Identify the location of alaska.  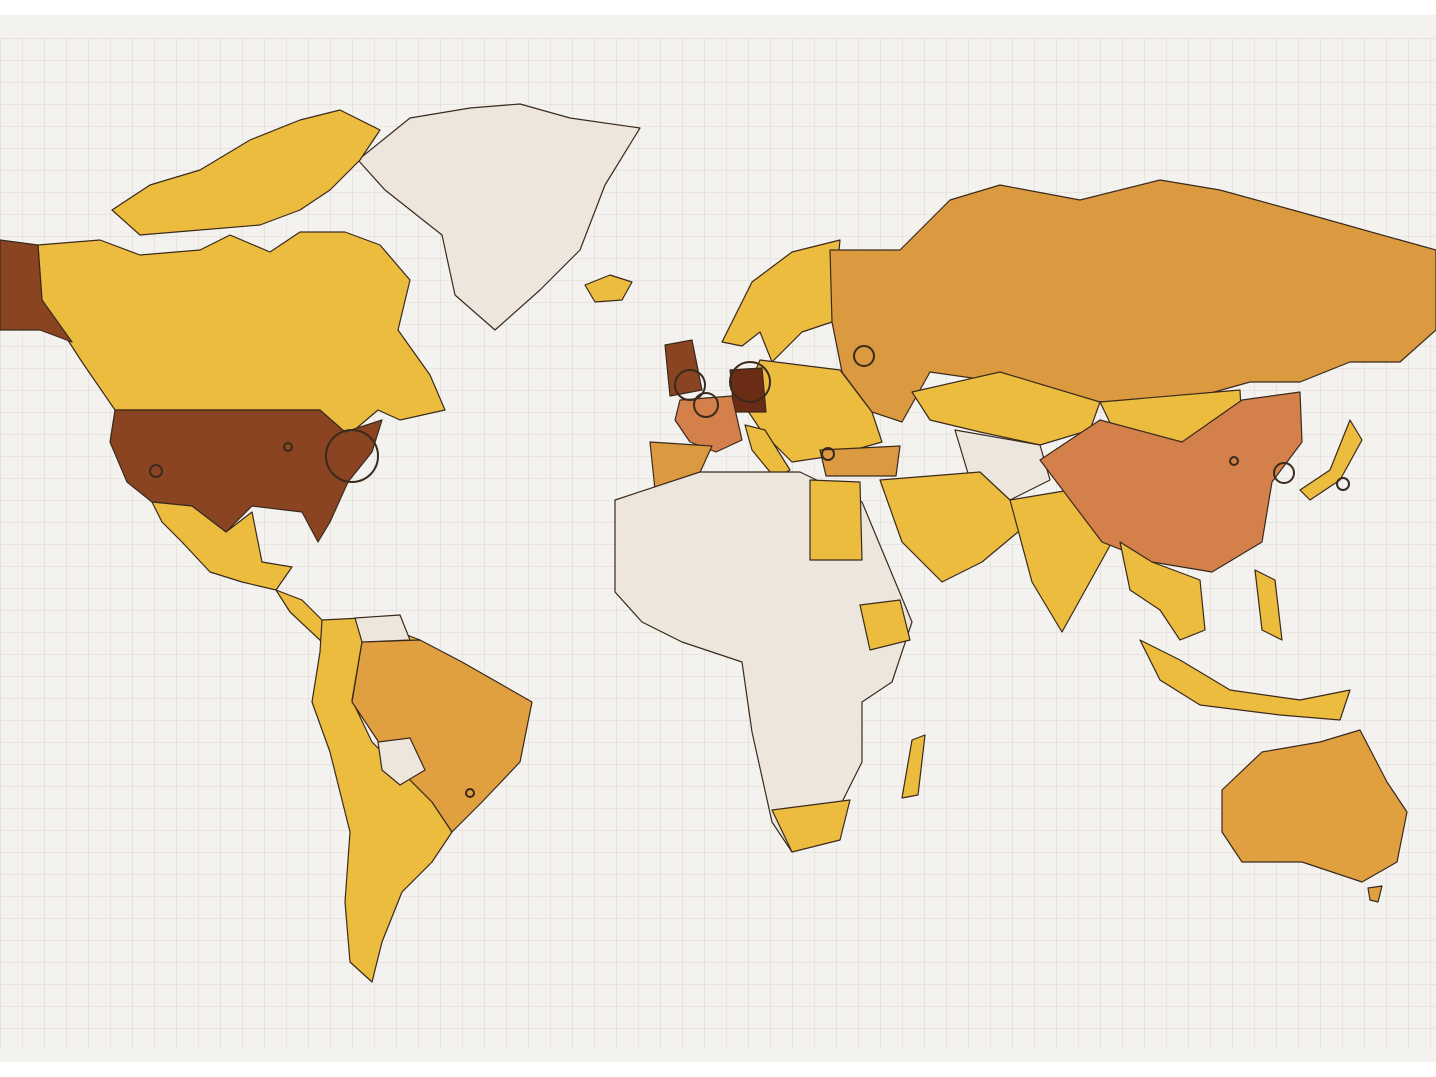
(36, 291).